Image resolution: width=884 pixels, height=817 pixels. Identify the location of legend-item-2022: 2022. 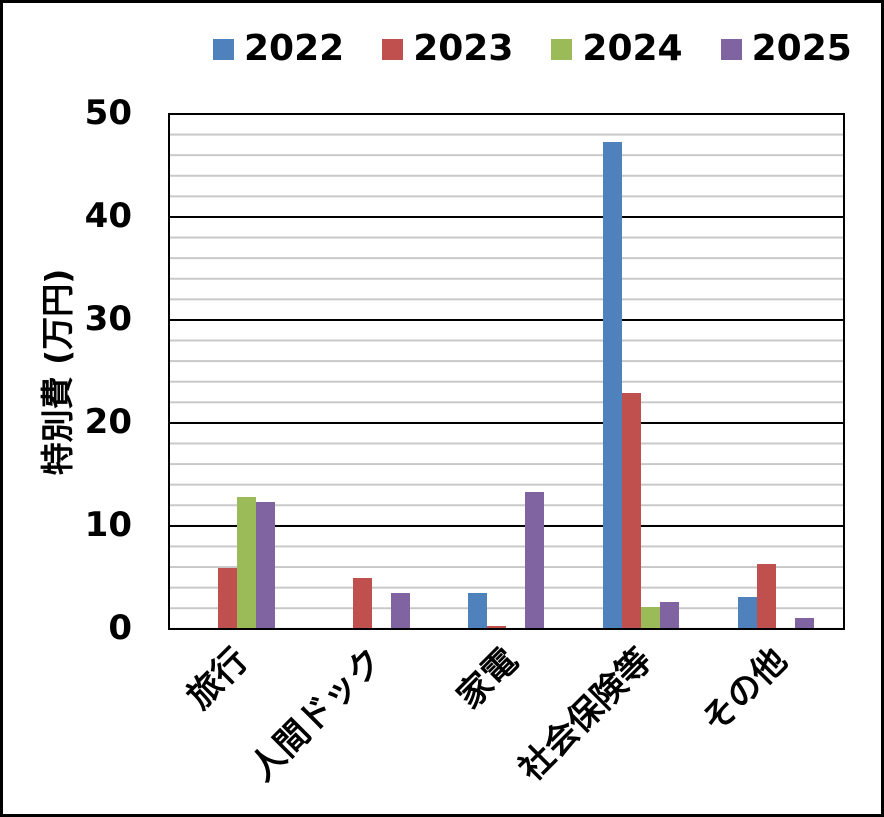
(278, 49).